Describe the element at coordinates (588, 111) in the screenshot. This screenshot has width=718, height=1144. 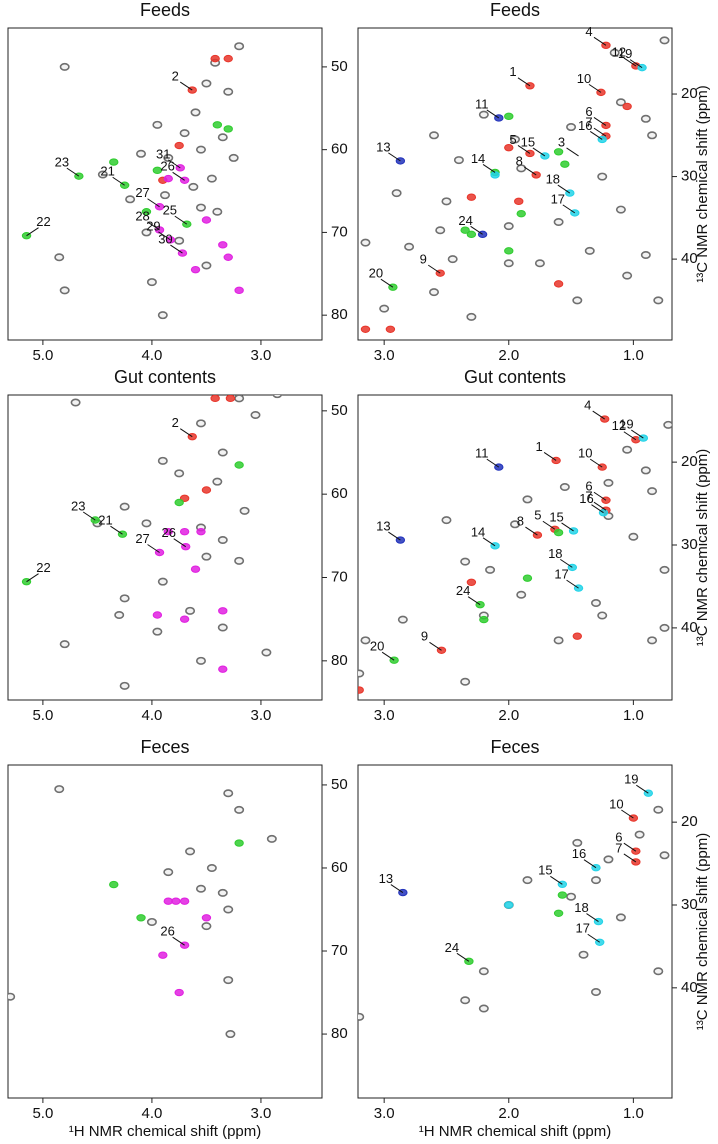
I see `peak-label: 6` at that location.